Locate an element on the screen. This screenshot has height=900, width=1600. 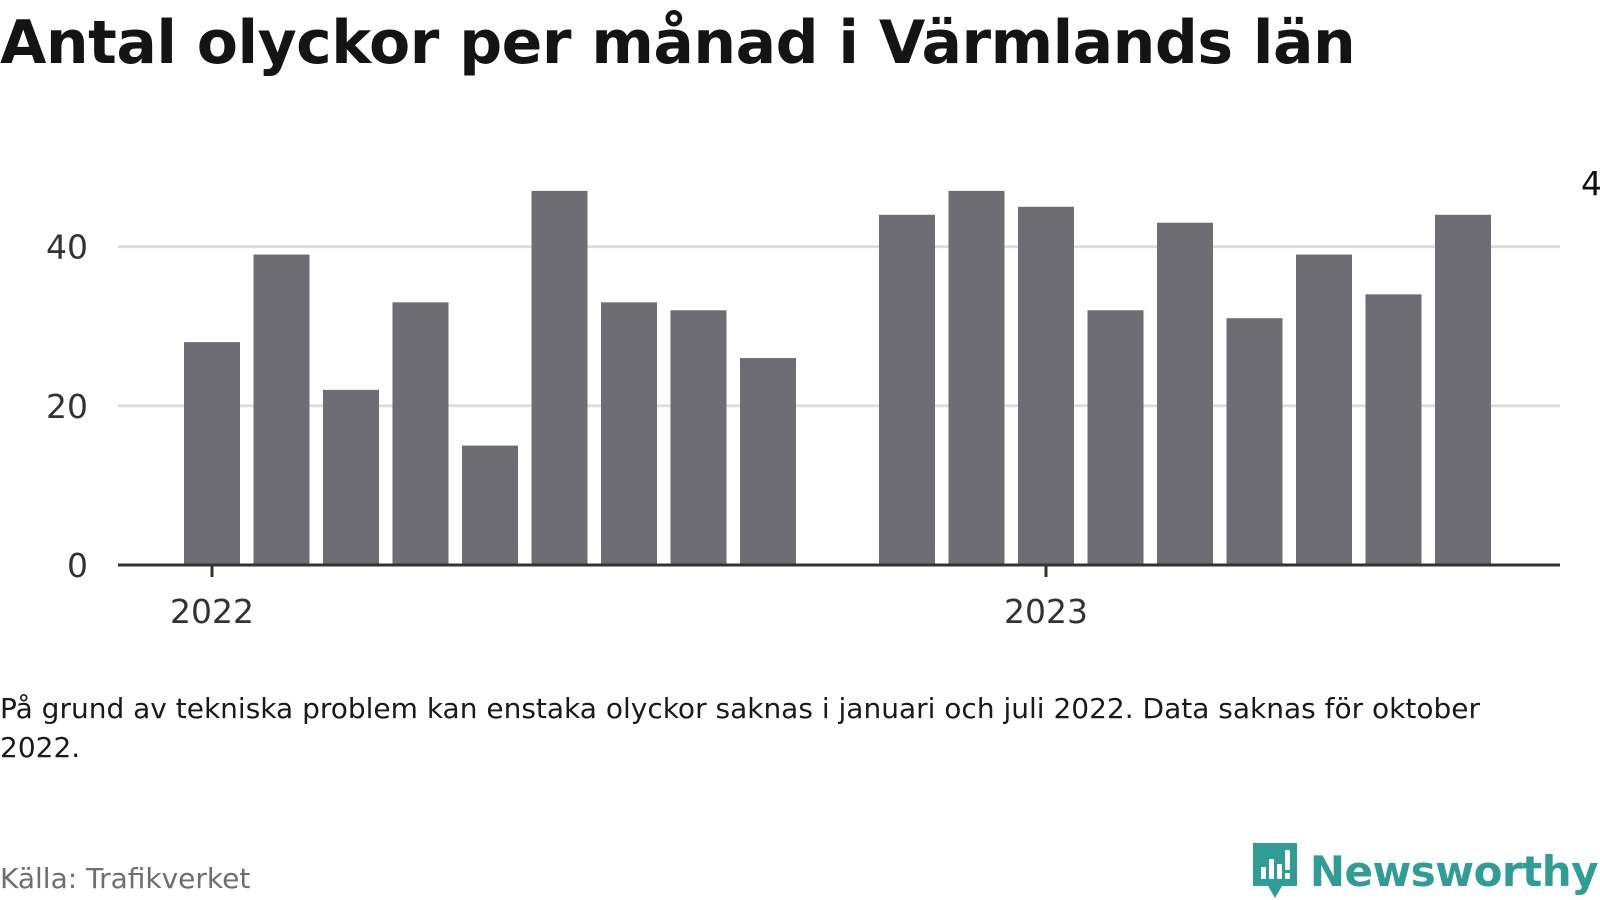
newsworthy-logo: Newsworthy is located at coordinates (1424, 871).